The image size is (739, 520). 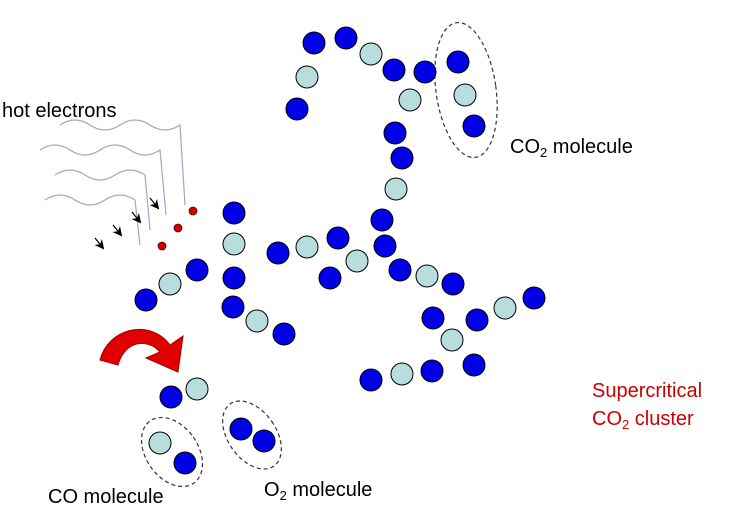 What do you see at coordinates (59, 111) in the screenshot?
I see `hot-electrons-label: hot electrons` at bounding box center [59, 111].